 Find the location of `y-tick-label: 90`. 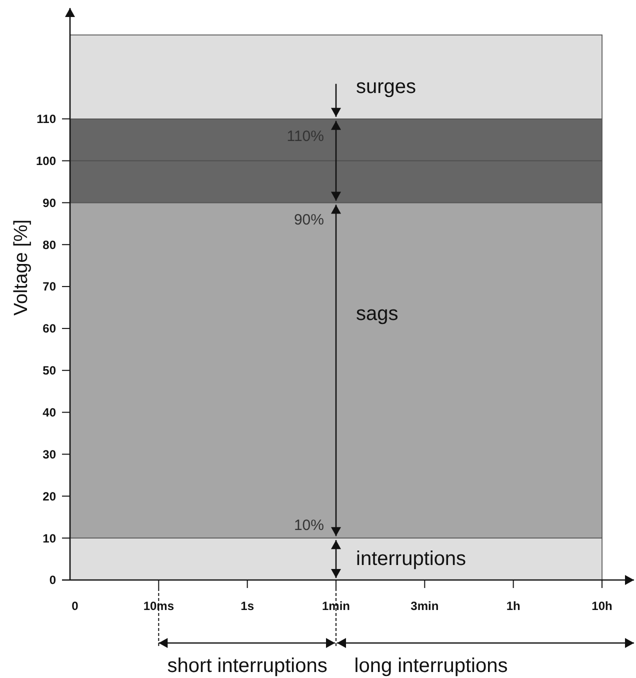

y-tick-label: 90 is located at coordinates (49, 203).